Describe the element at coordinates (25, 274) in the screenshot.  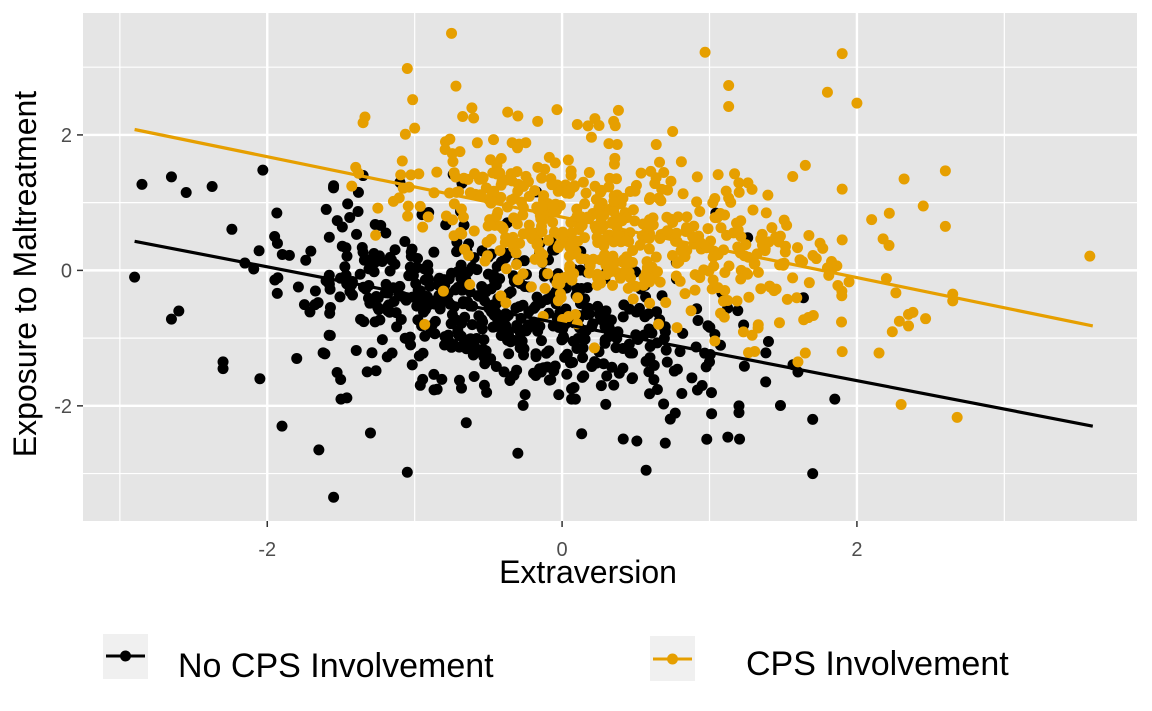
I see `y-axis-title: Exposure to Maltreatment` at that location.